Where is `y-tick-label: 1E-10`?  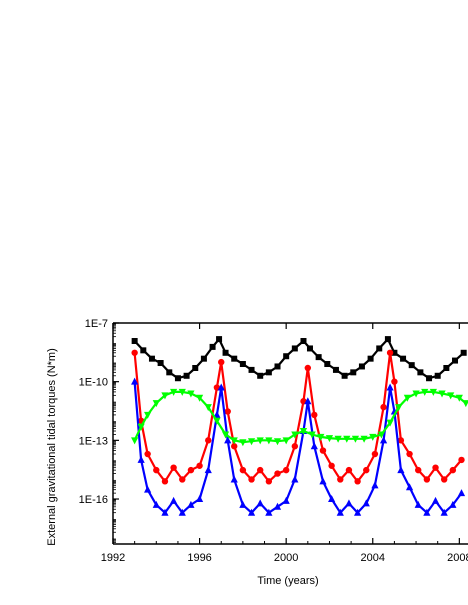
y-tick-label: 1E-10 is located at coordinates (93, 383).